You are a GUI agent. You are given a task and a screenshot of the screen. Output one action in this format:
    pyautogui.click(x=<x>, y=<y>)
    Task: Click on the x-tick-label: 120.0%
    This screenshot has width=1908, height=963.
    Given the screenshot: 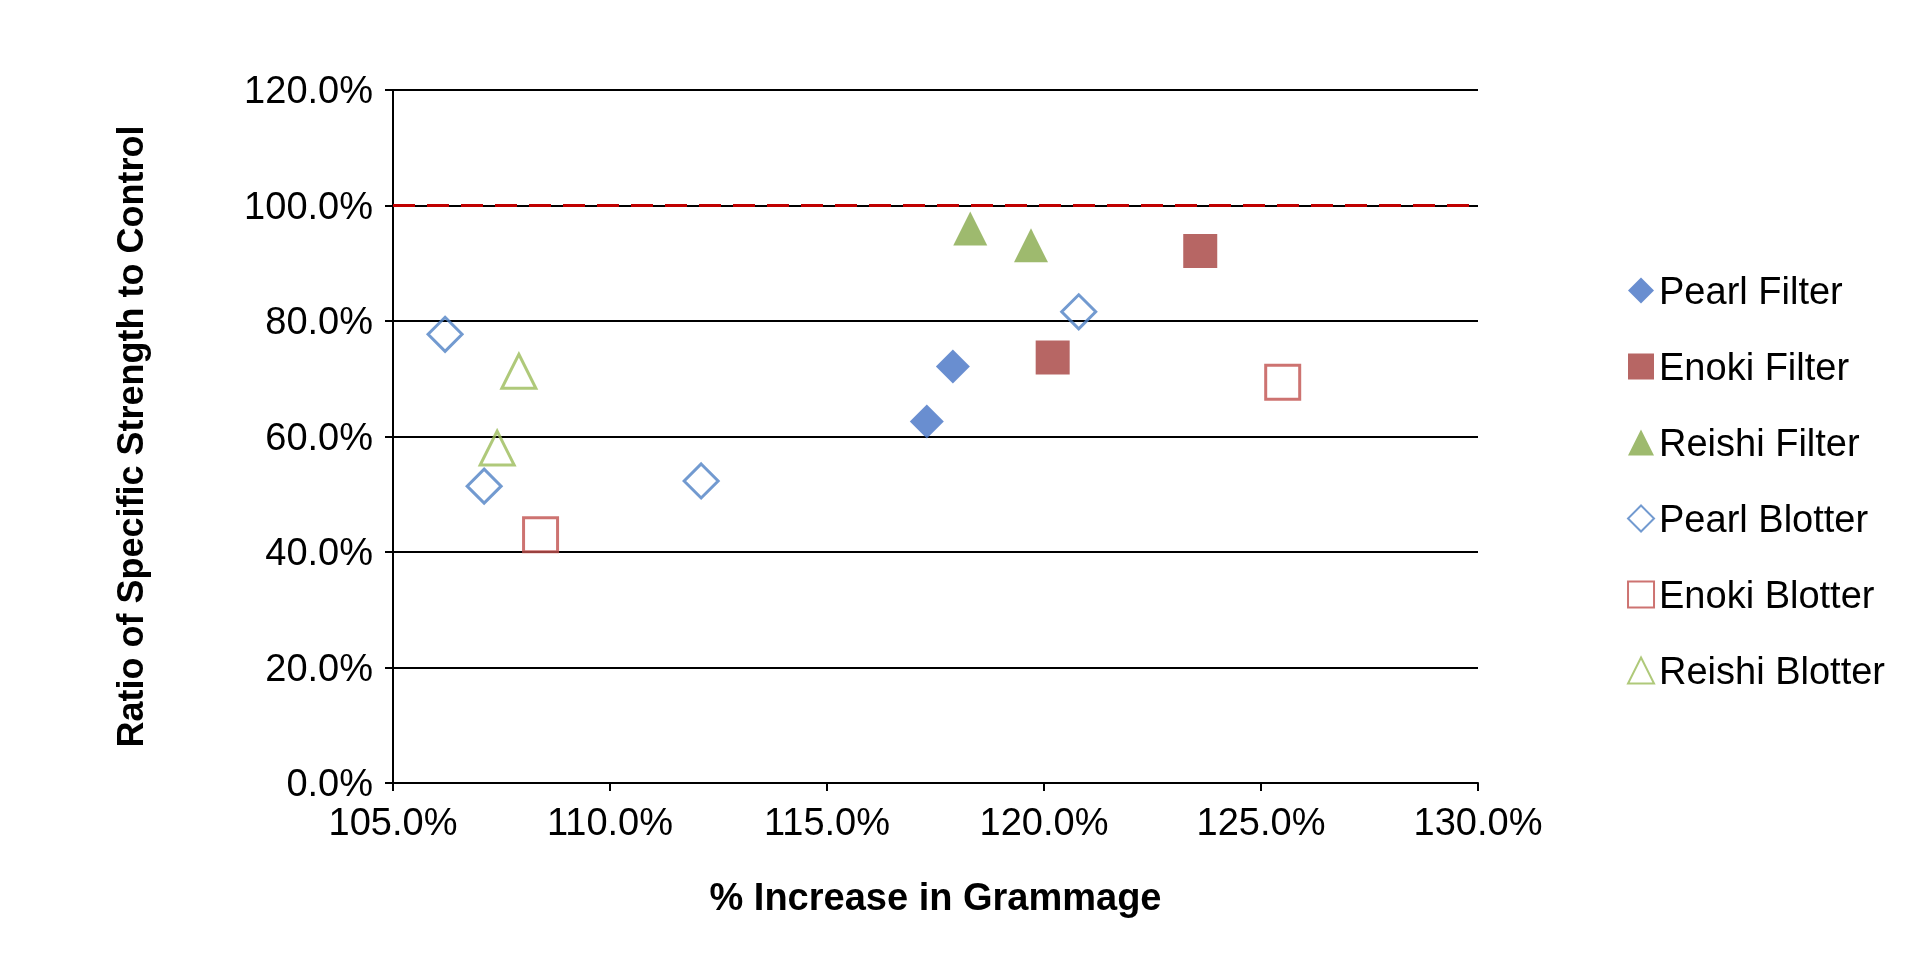 What is the action you would take?
    pyautogui.click(x=1044, y=822)
    